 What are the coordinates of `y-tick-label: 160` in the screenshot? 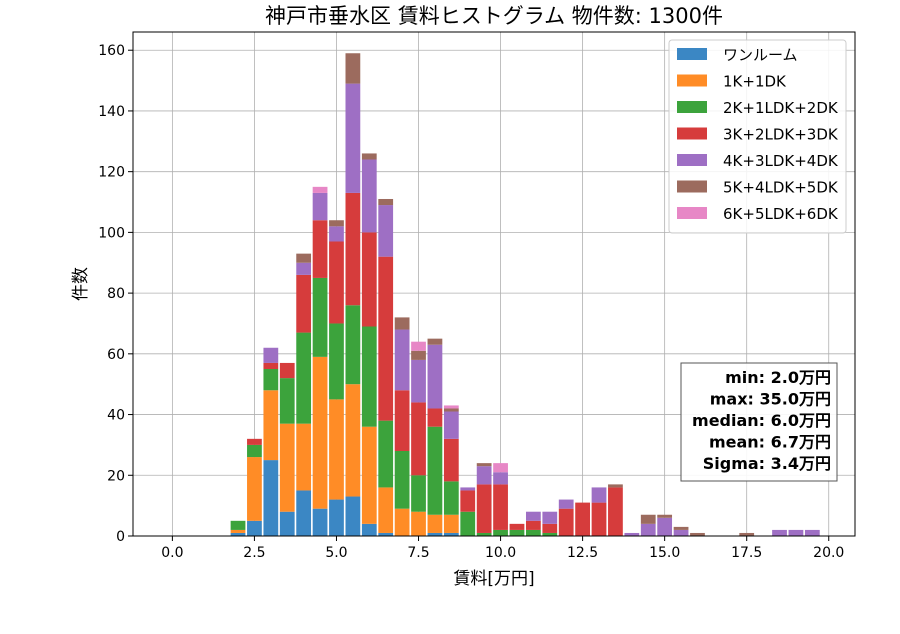 It's located at (111, 51).